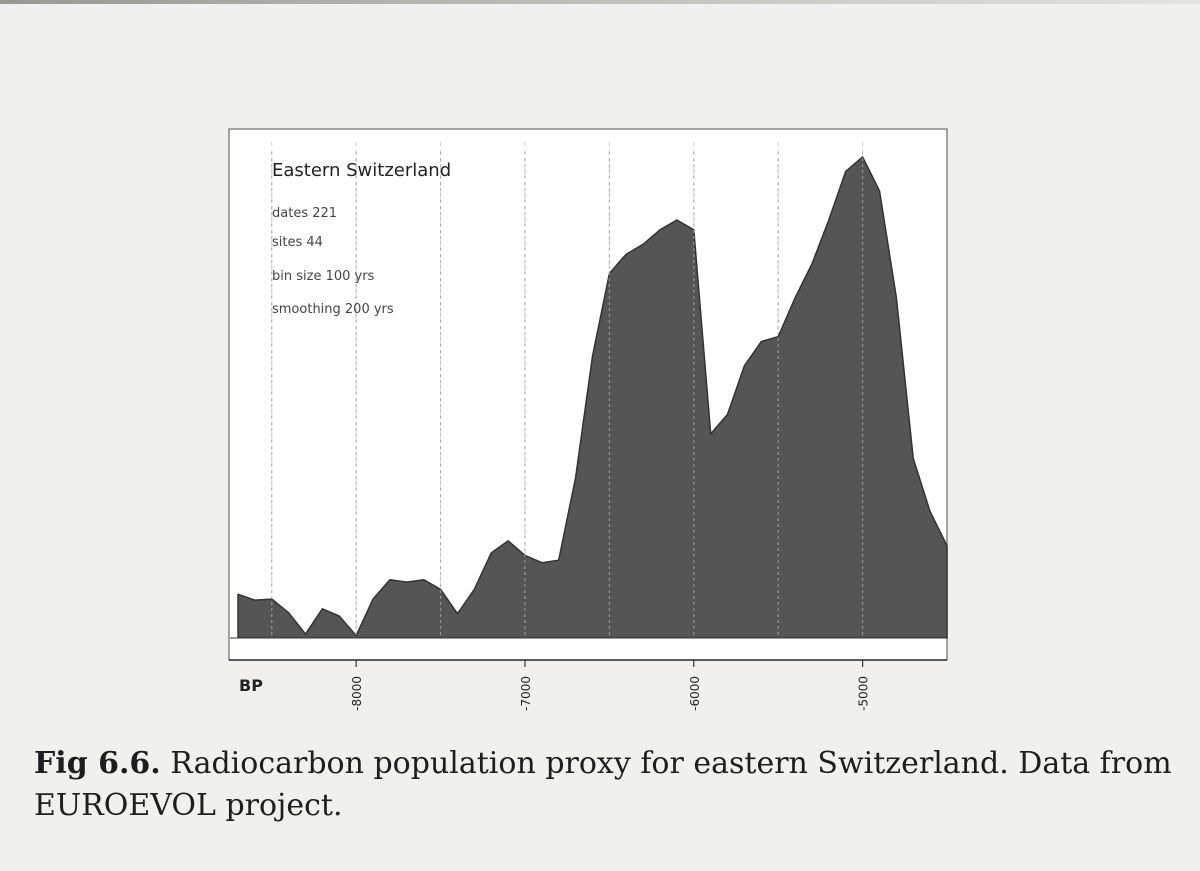 The width and height of the screenshot is (1200, 871). I want to click on info-sites: sites 44, so click(297, 242).